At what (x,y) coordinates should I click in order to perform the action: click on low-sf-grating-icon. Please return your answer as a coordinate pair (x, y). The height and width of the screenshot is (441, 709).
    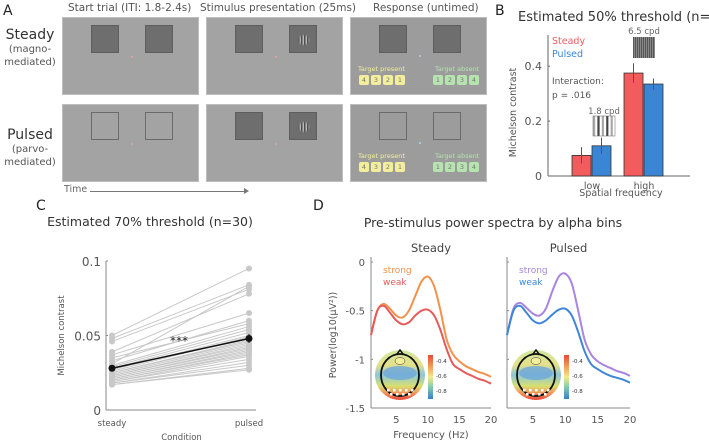
    Looking at the image, I should click on (604, 126).